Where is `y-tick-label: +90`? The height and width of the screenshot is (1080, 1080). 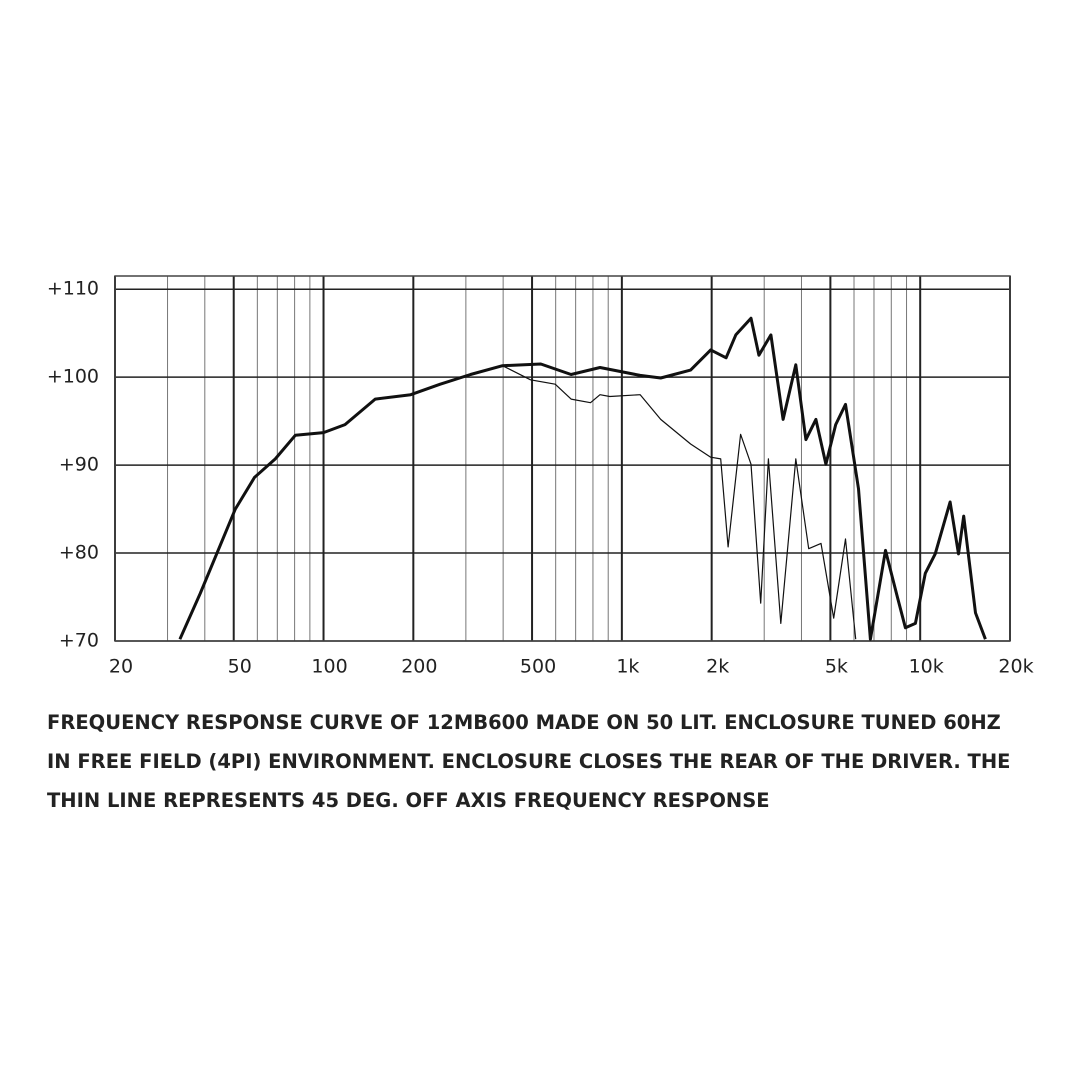
y-tick-label: +90 is located at coordinates (79, 465).